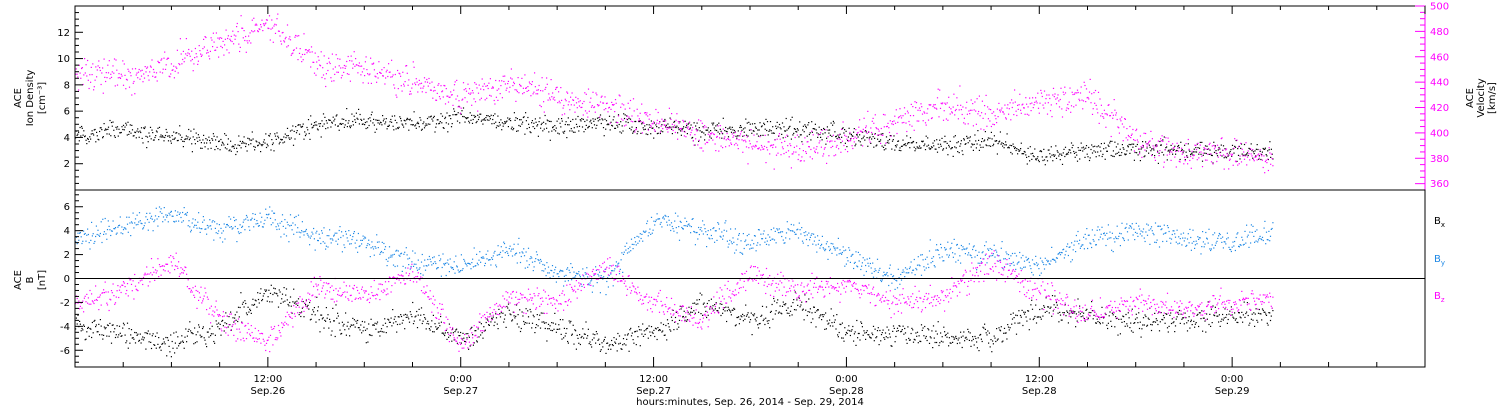 This screenshot has width=1500, height=410. What do you see at coordinates (1439, 32) in the screenshot?
I see `velocity-tick-label: 480` at bounding box center [1439, 32].